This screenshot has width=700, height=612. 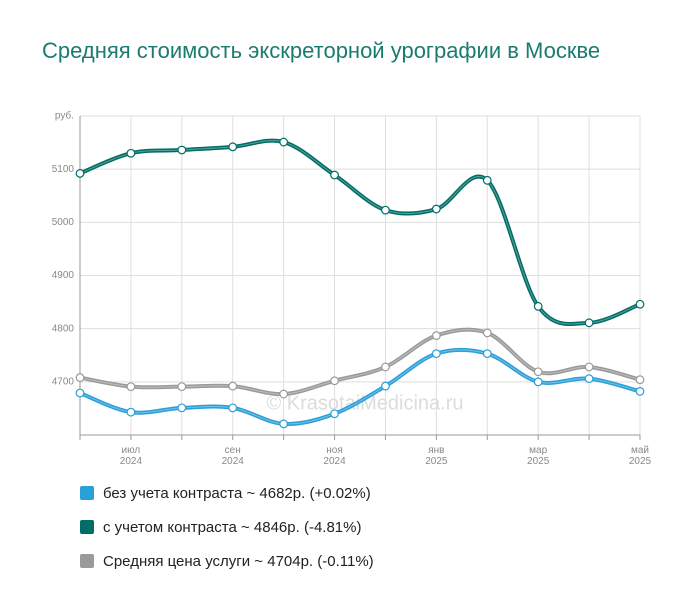 What do you see at coordinates (63, 222) in the screenshot?
I see `y-tick-label: 5000` at bounding box center [63, 222].